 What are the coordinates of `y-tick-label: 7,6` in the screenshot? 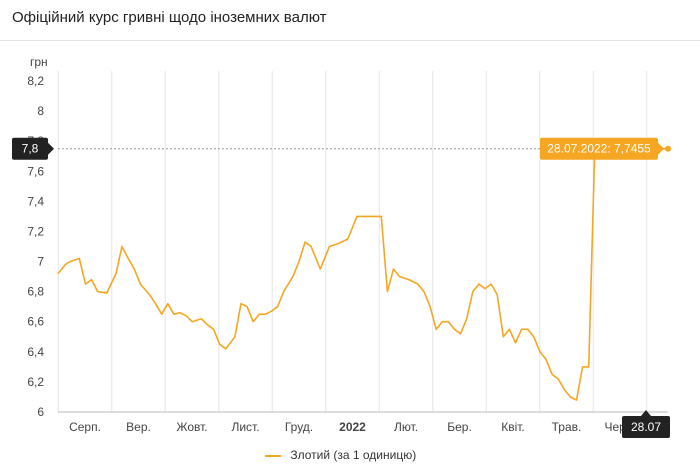 It's located at (35, 171).